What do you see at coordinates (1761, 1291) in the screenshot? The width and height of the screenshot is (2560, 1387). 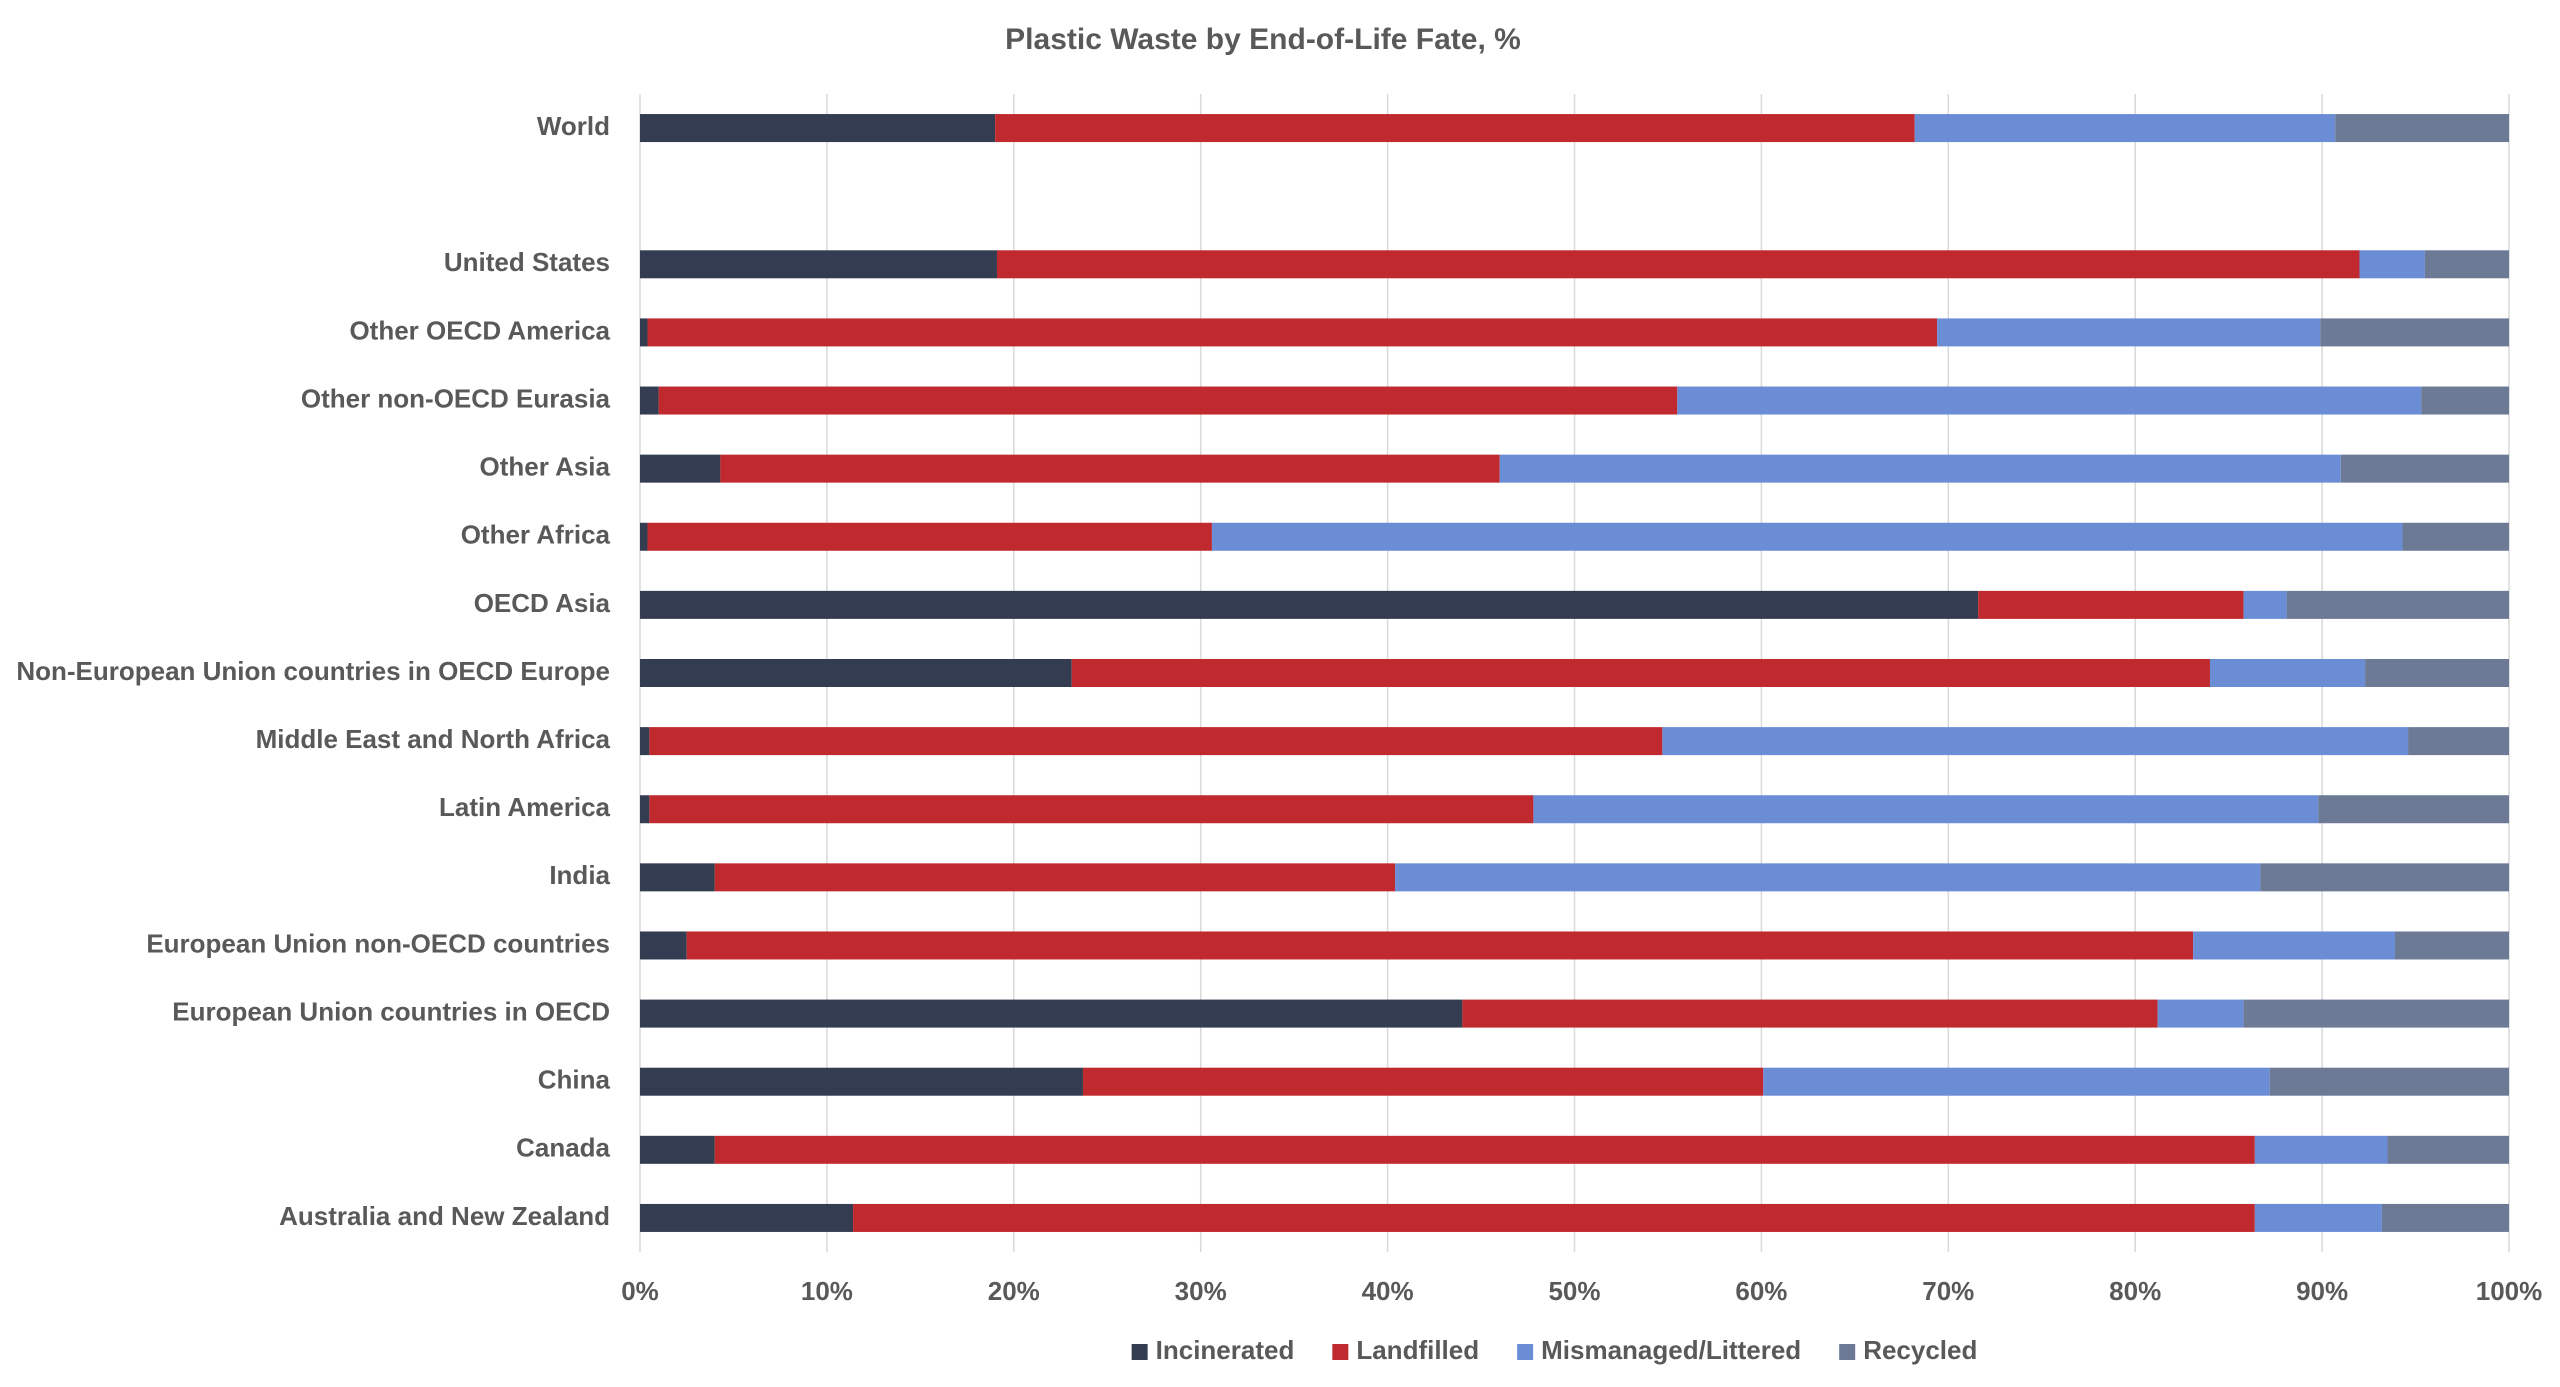 I see `x-tick-label: 60%` at bounding box center [1761, 1291].